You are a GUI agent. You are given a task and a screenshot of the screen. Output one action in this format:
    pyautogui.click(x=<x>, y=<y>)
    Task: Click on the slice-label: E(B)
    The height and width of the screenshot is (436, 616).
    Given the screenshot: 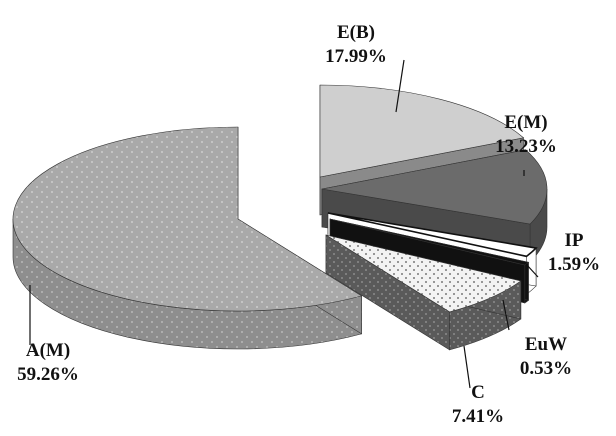 What is the action you would take?
    pyautogui.click(x=356, y=32)
    